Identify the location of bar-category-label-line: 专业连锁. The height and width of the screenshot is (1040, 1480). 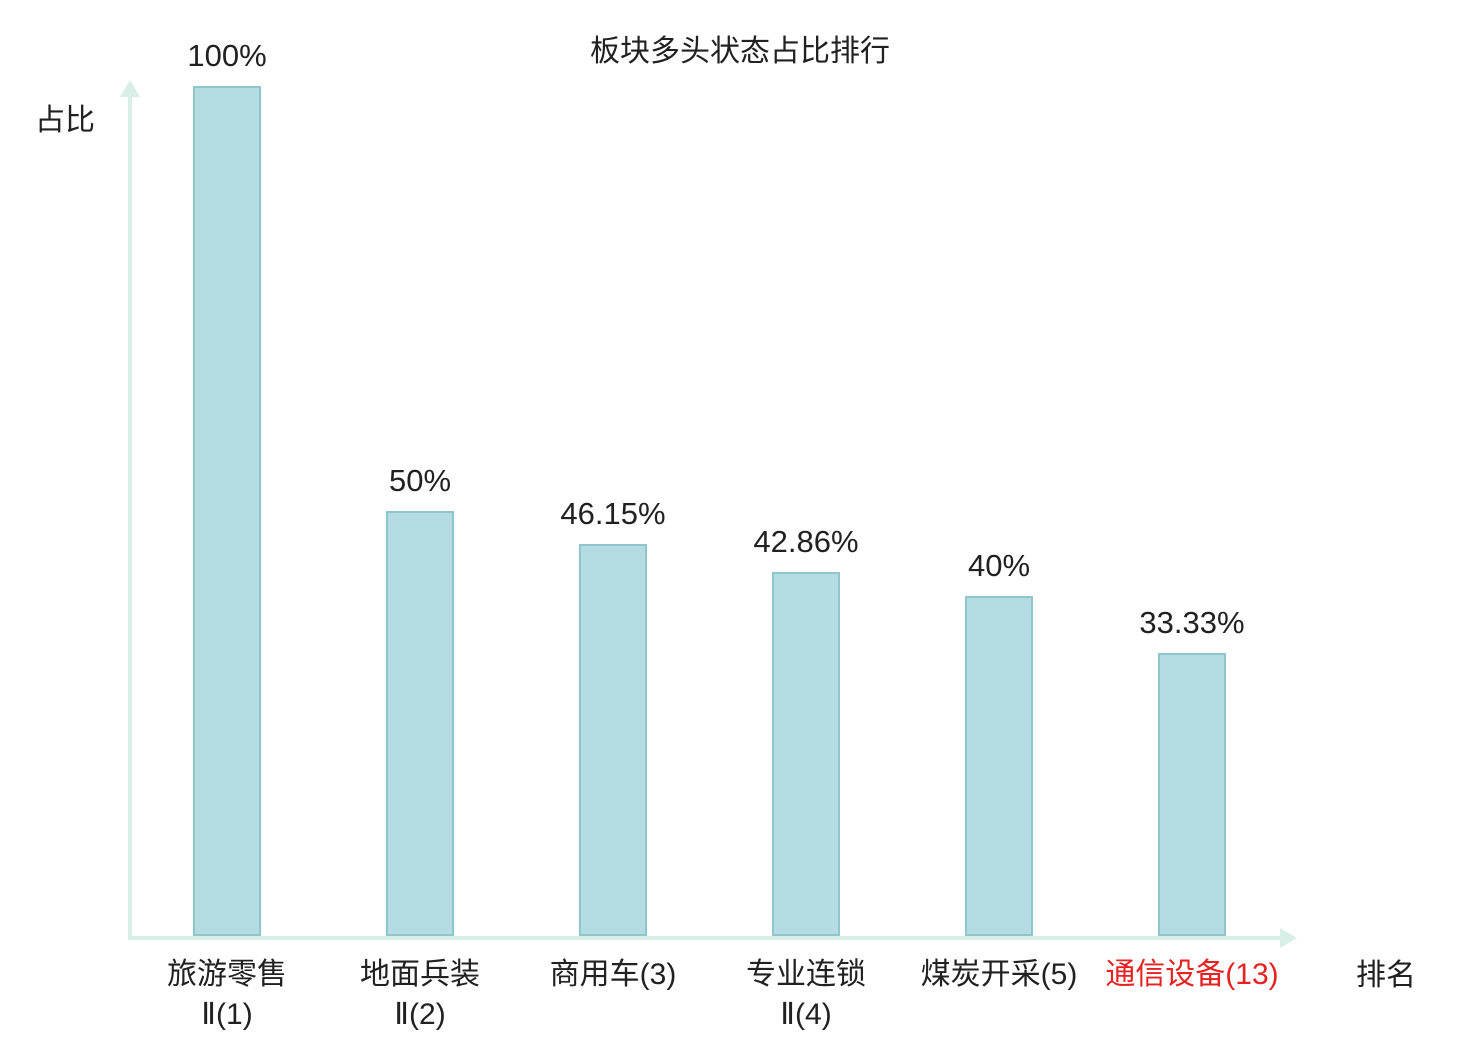
(806, 974).